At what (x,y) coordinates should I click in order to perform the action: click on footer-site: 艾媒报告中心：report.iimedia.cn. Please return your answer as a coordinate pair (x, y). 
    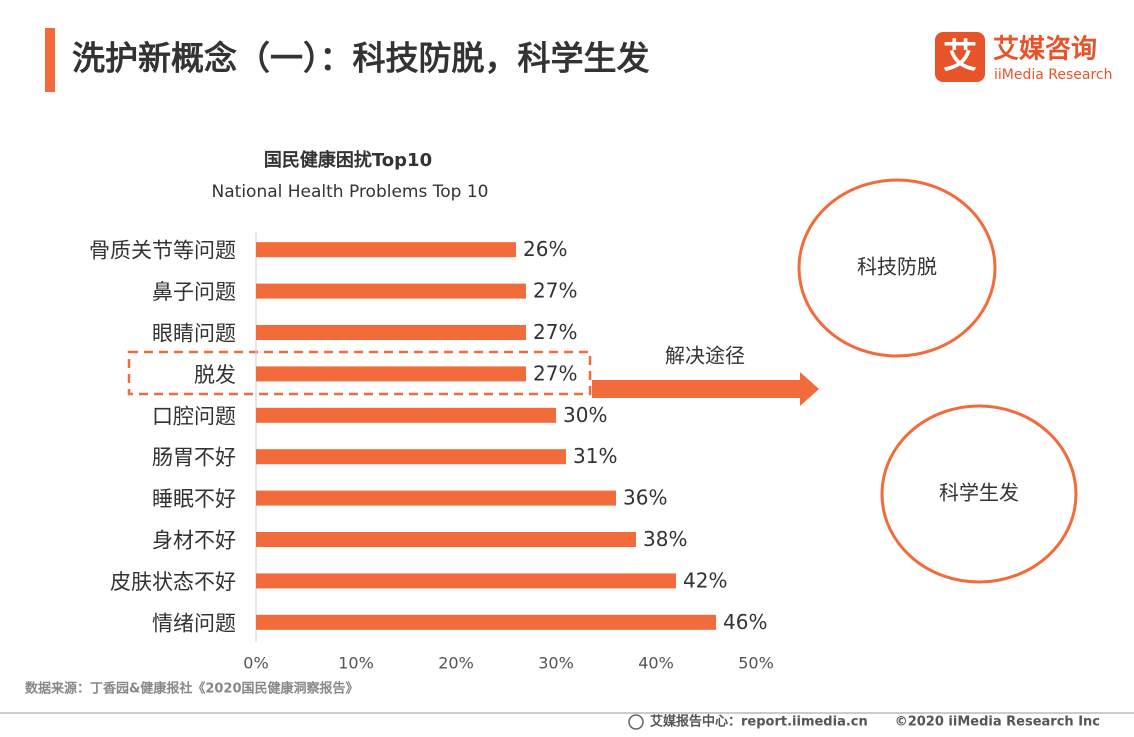
    Looking at the image, I should click on (759, 722).